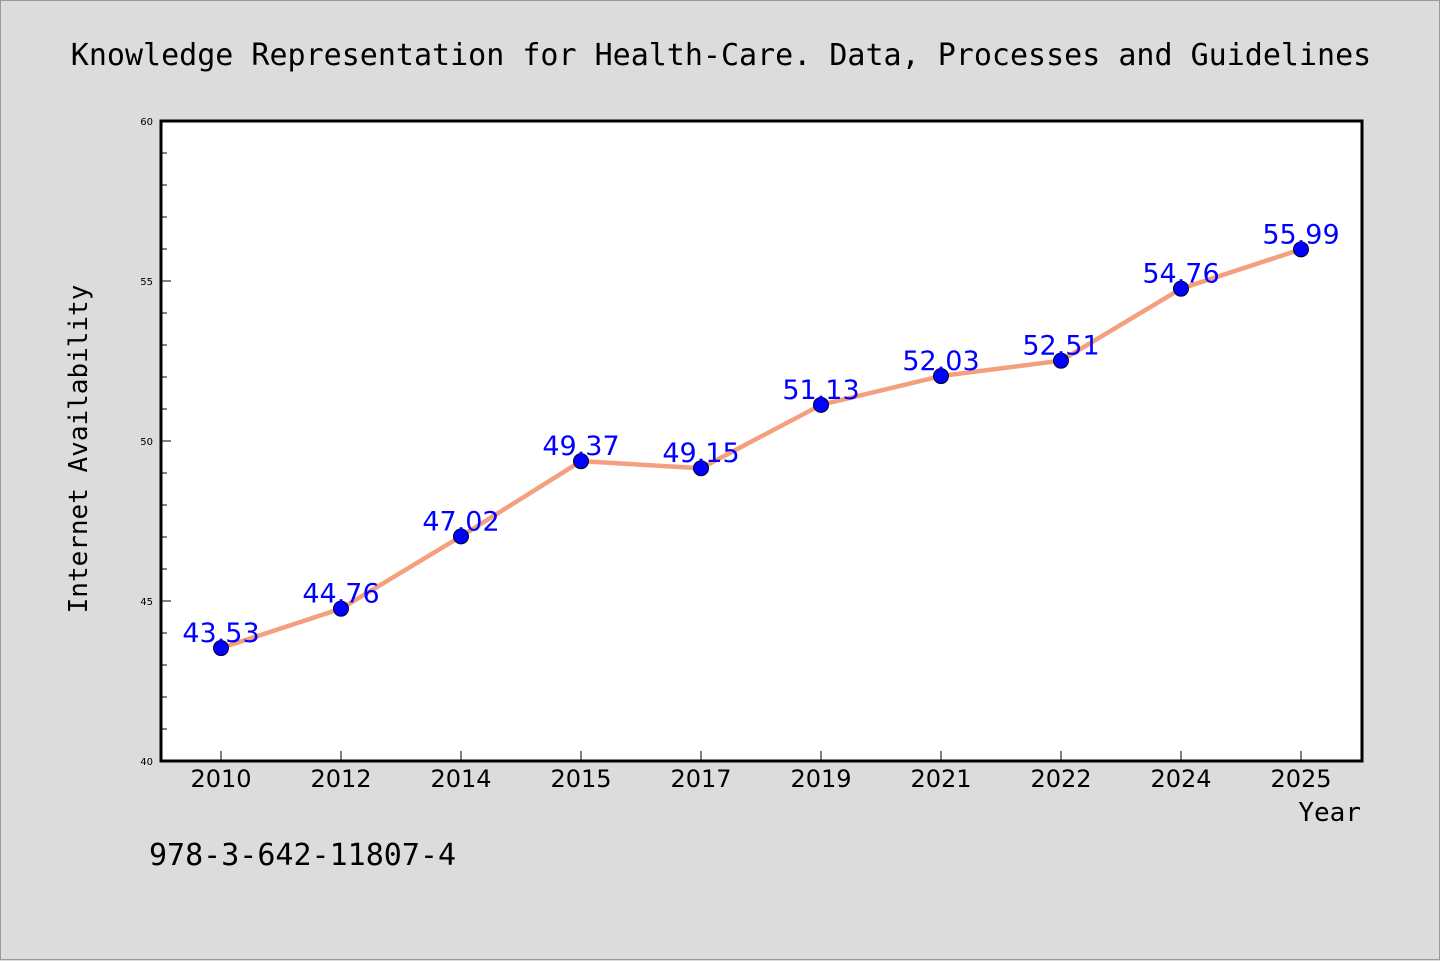 This screenshot has height=961, width=1440. I want to click on y-axis: 40 45 50 55 60, so click(155, 442).